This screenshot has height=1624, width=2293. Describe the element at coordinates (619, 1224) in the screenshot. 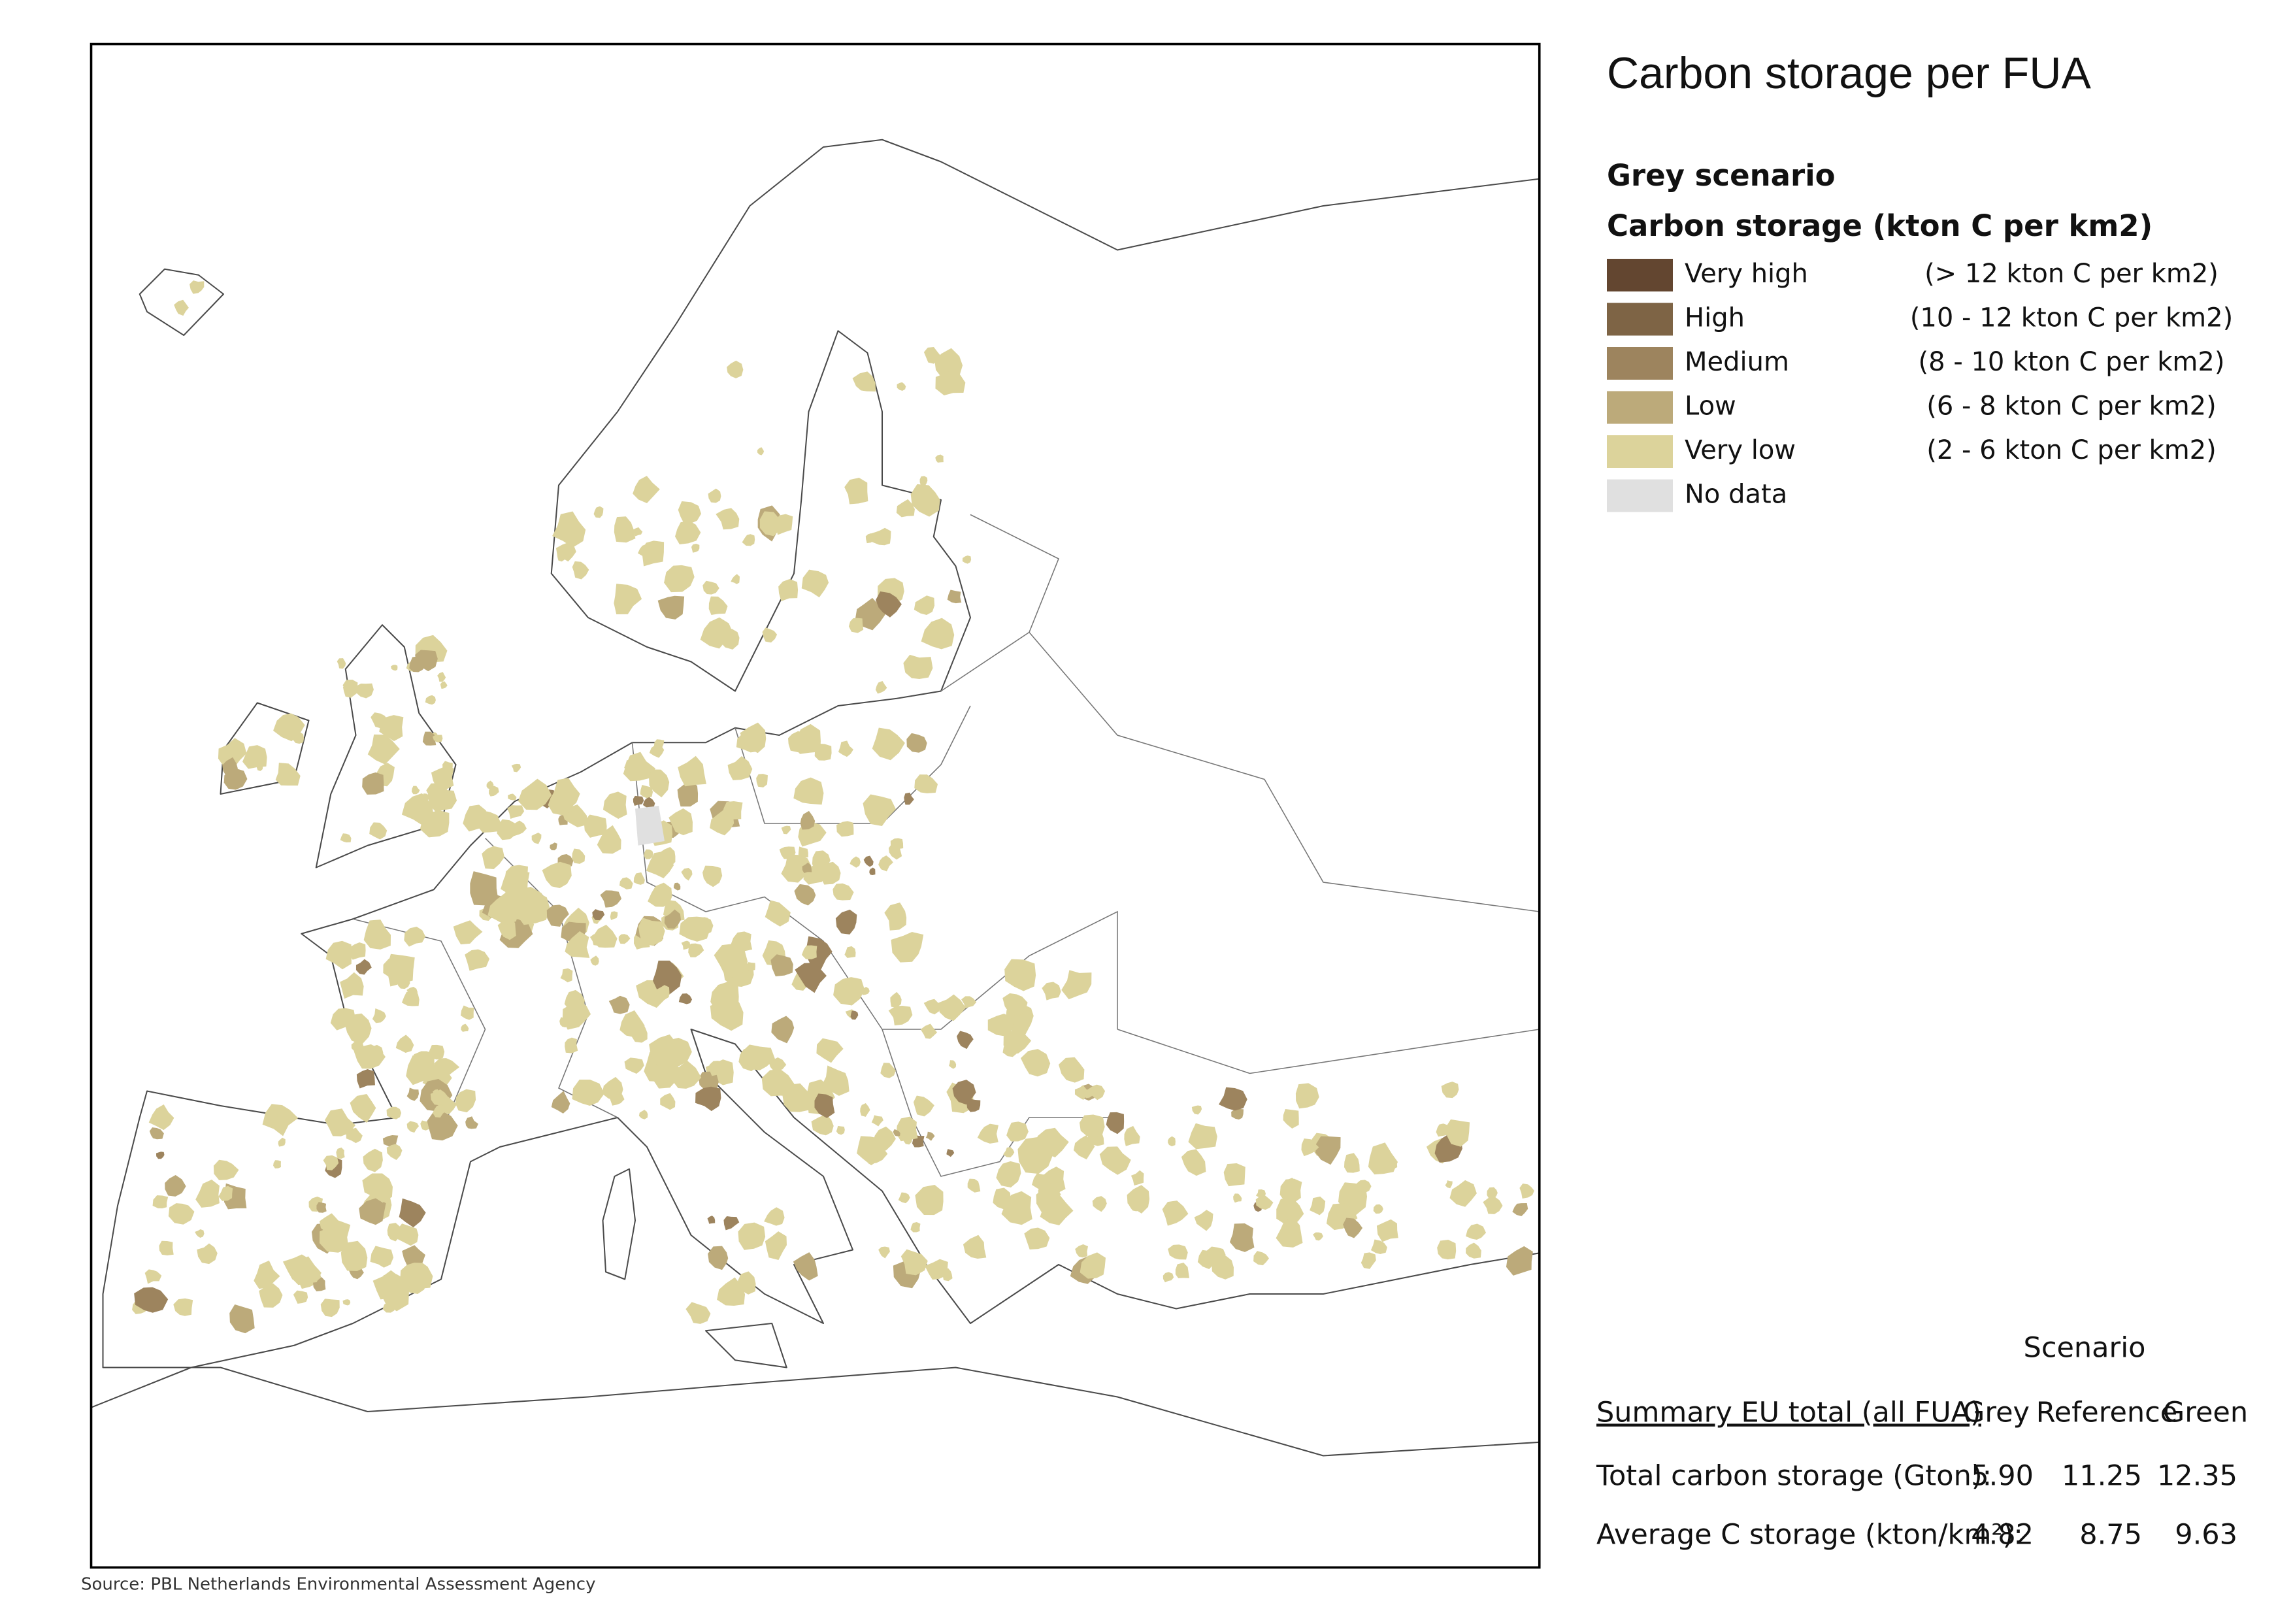

I see `corsica-sardinia` at that location.